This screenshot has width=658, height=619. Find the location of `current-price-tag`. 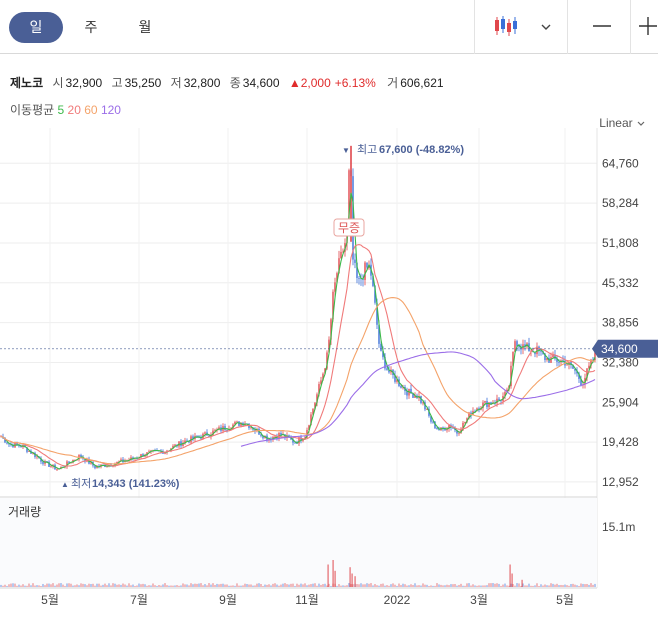

current-price-tag is located at coordinates (625, 348).